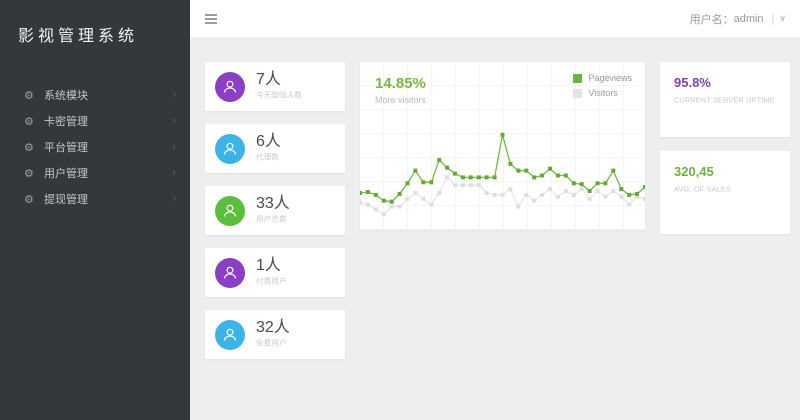 This screenshot has width=800, height=420. I want to click on chart-legend: Pageviews Visitors, so click(602, 88).